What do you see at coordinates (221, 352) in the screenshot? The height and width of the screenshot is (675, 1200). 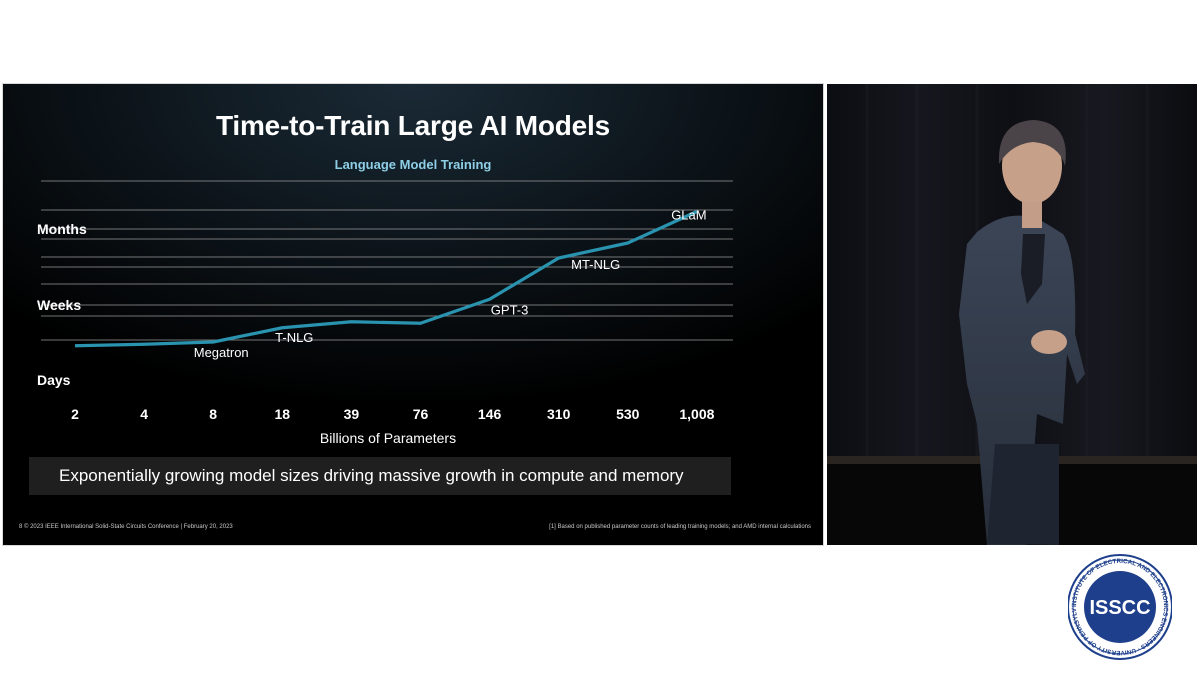 I see `point-label: Megatron` at bounding box center [221, 352].